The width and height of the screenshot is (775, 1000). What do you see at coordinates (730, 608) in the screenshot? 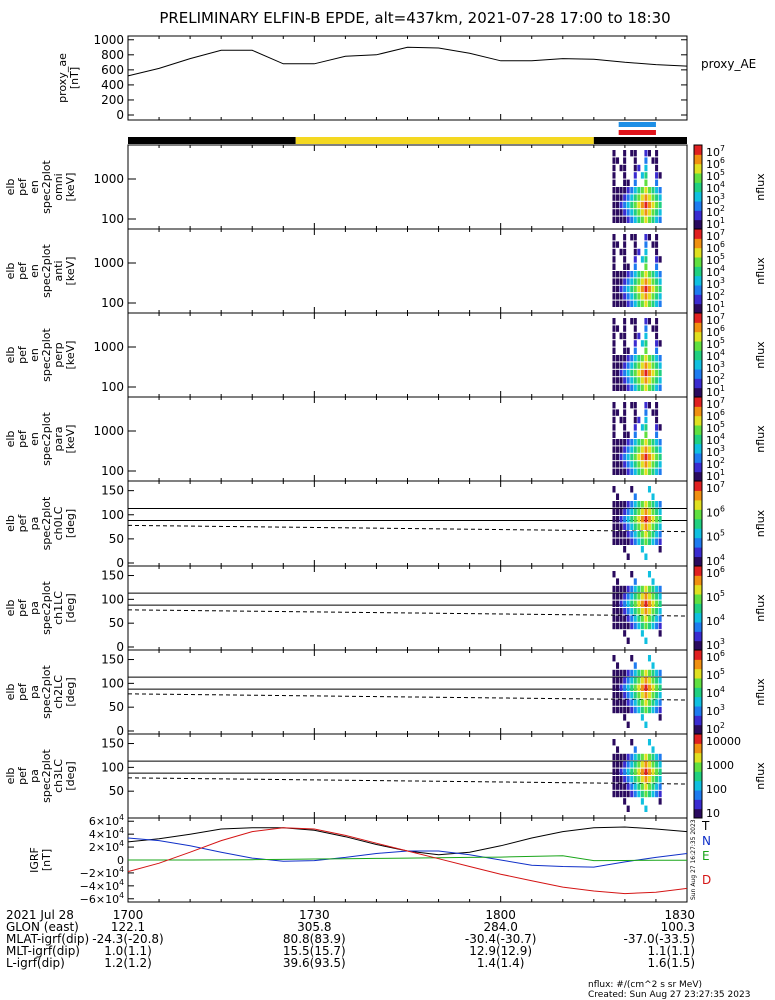
I see `colorbar: 106 105 104 103 nflux` at bounding box center [730, 608].